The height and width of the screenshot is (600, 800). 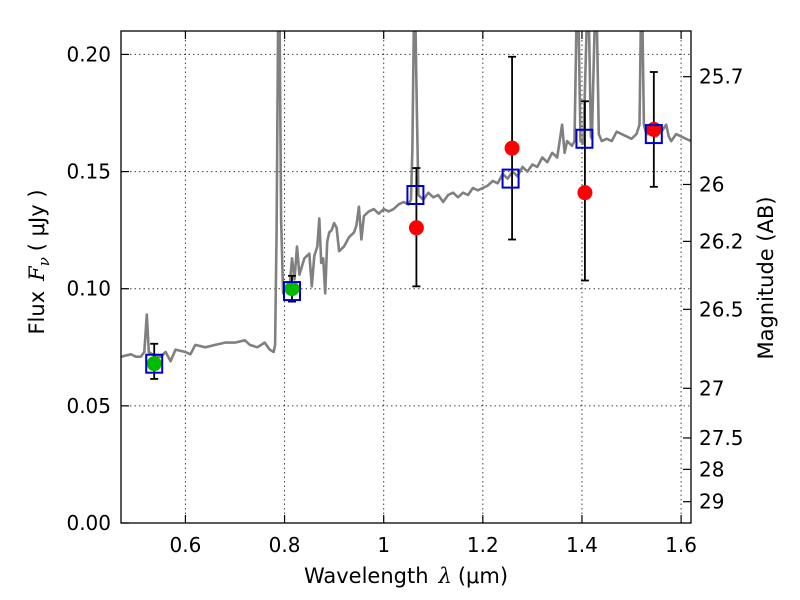 I want to click on magnitude-axis-ticks: 25.7 26 26.2 26.5 27 27.5 28 29, so click(x=713, y=289).